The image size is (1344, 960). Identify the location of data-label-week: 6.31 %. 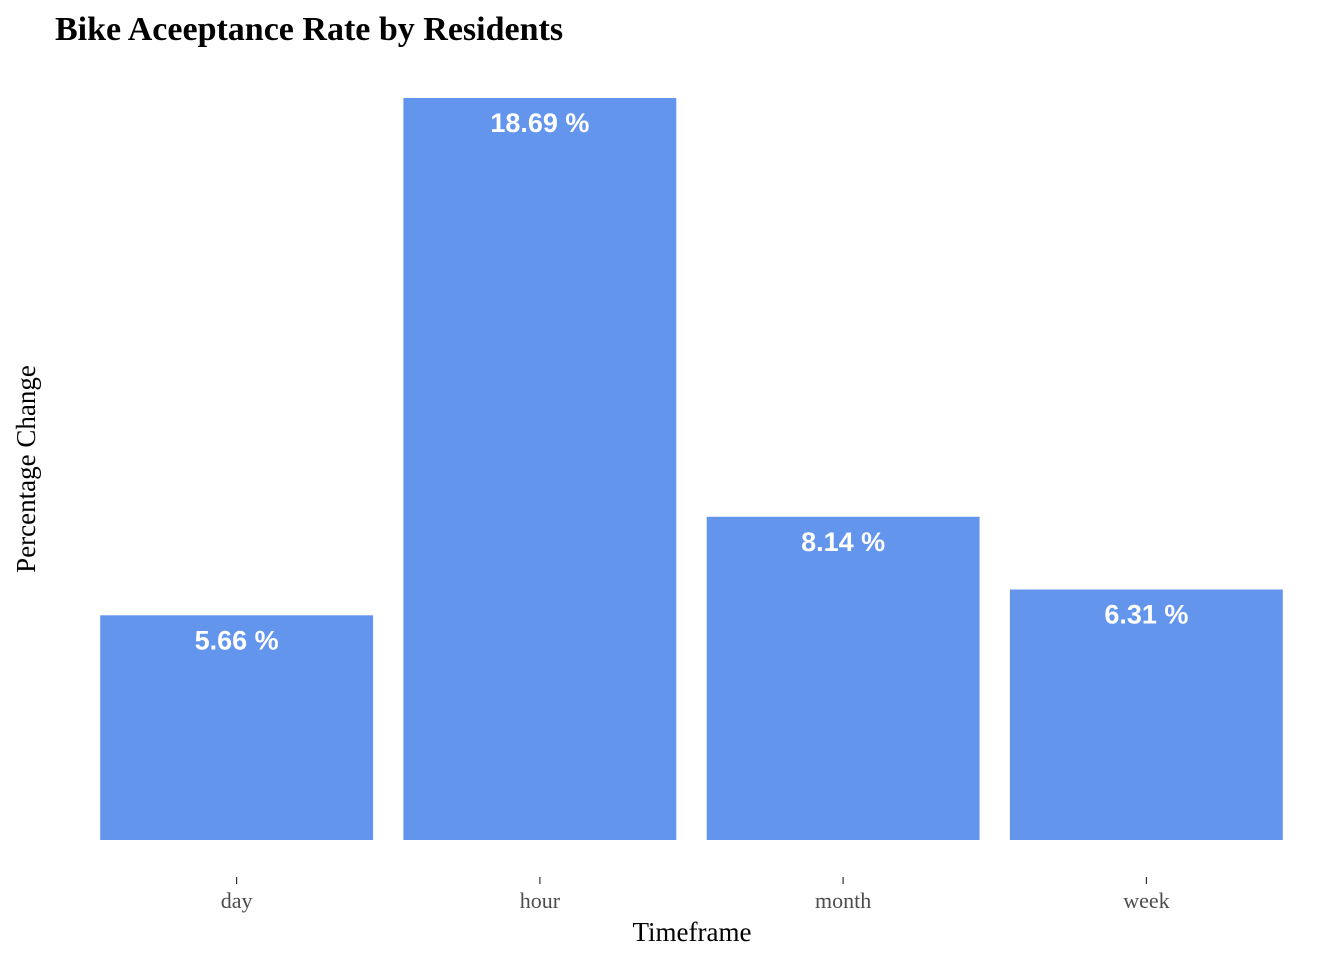
(1146, 615).